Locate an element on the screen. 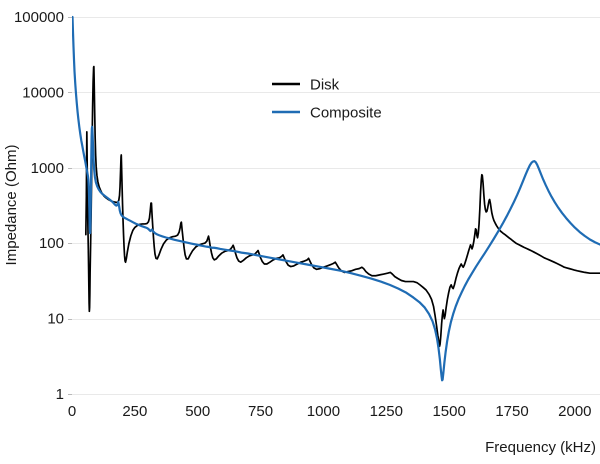  legend-label-composite: Composite is located at coordinates (346, 113).